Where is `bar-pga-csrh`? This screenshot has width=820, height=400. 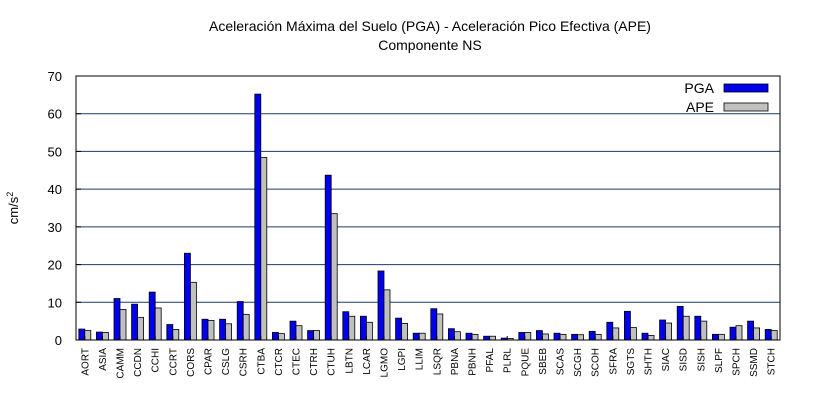 bar-pga-csrh is located at coordinates (240, 321).